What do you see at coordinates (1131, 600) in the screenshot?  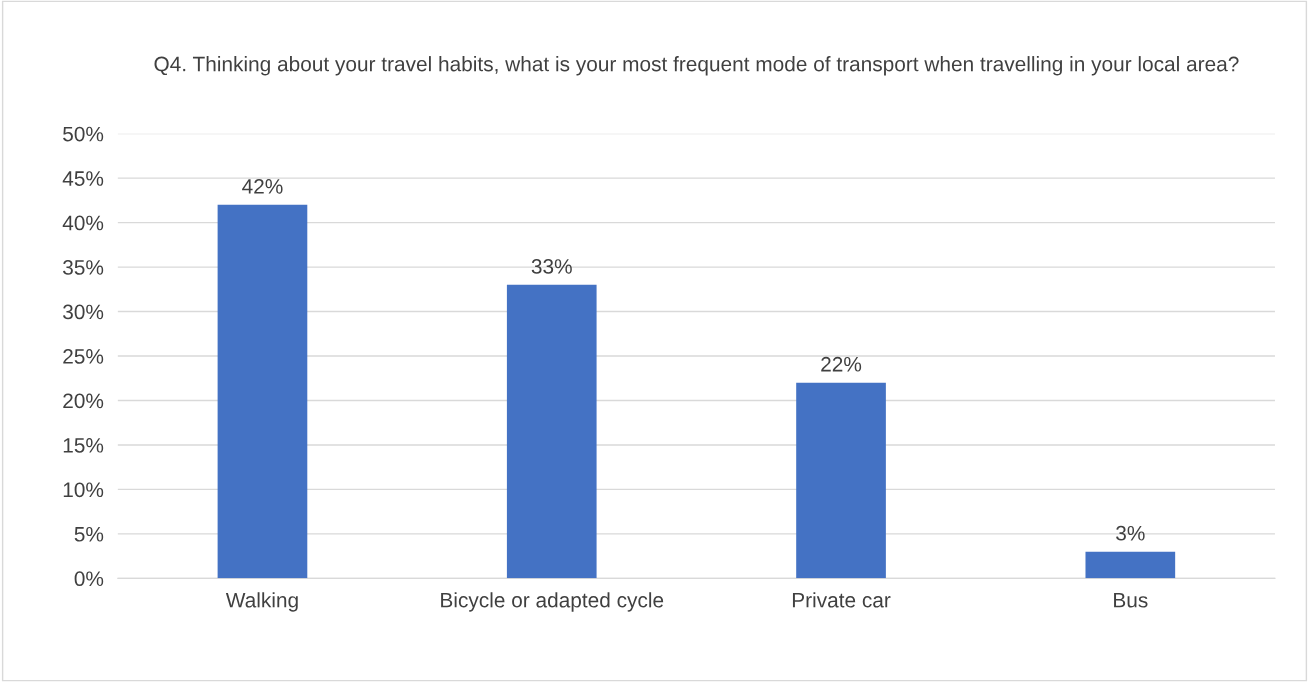 I see `x-tick-label: Bus` at bounding box center [1131, 600].